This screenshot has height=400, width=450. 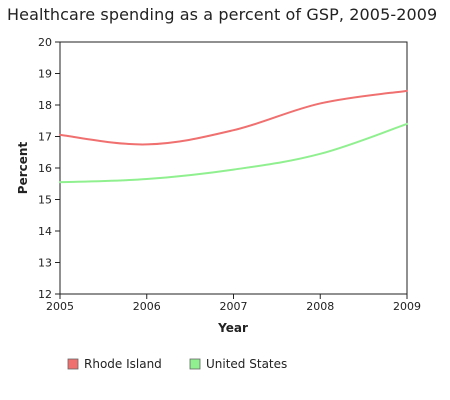 What do you see at coordinates (45, 294) in the screenshot?
I see `y-tick-label: 12` at bounding box center [45, 294].